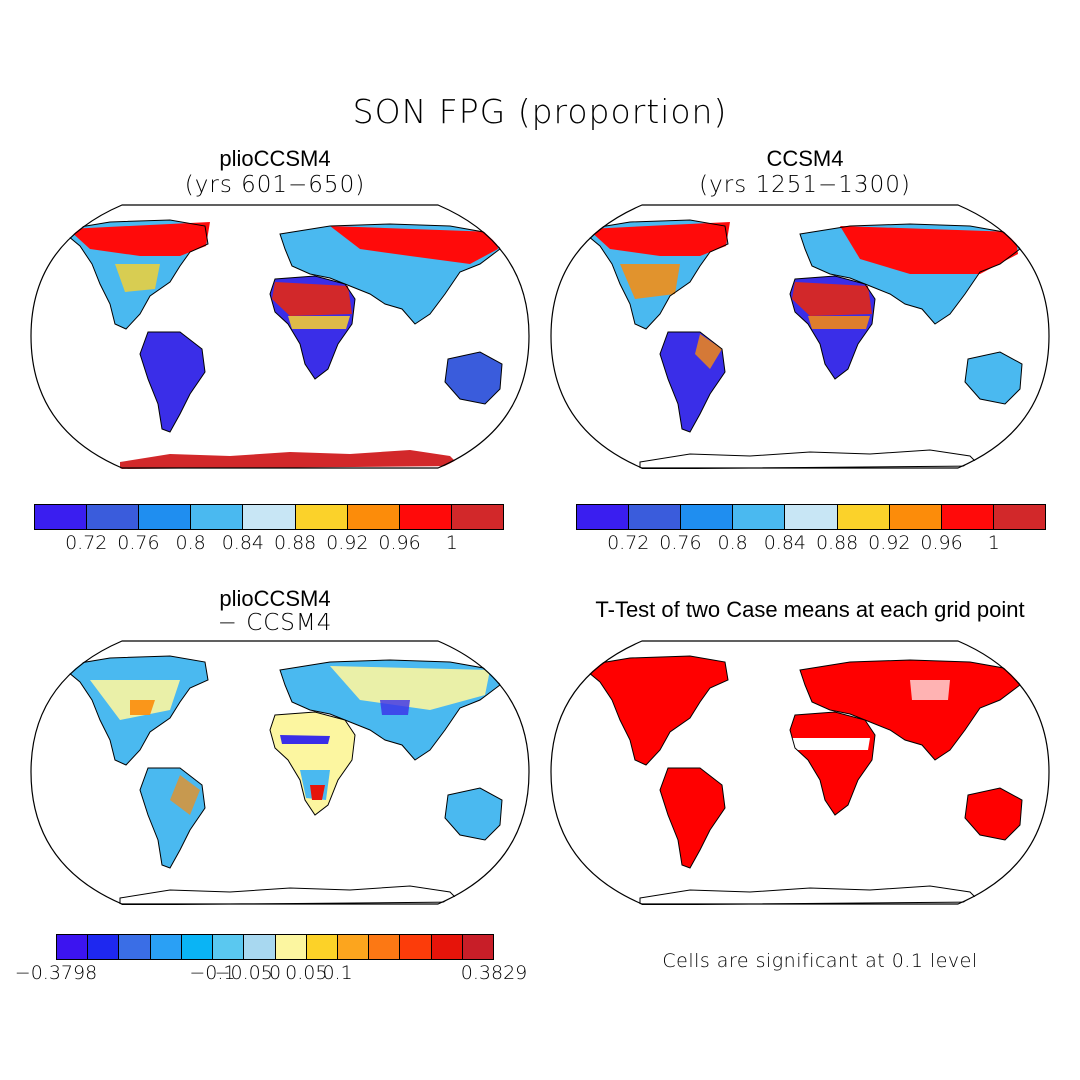  What do you see at coordinates (805, 158) in the screenshot?
I see `panel-2-title: CCSM4` at bounding box center [805, 158].